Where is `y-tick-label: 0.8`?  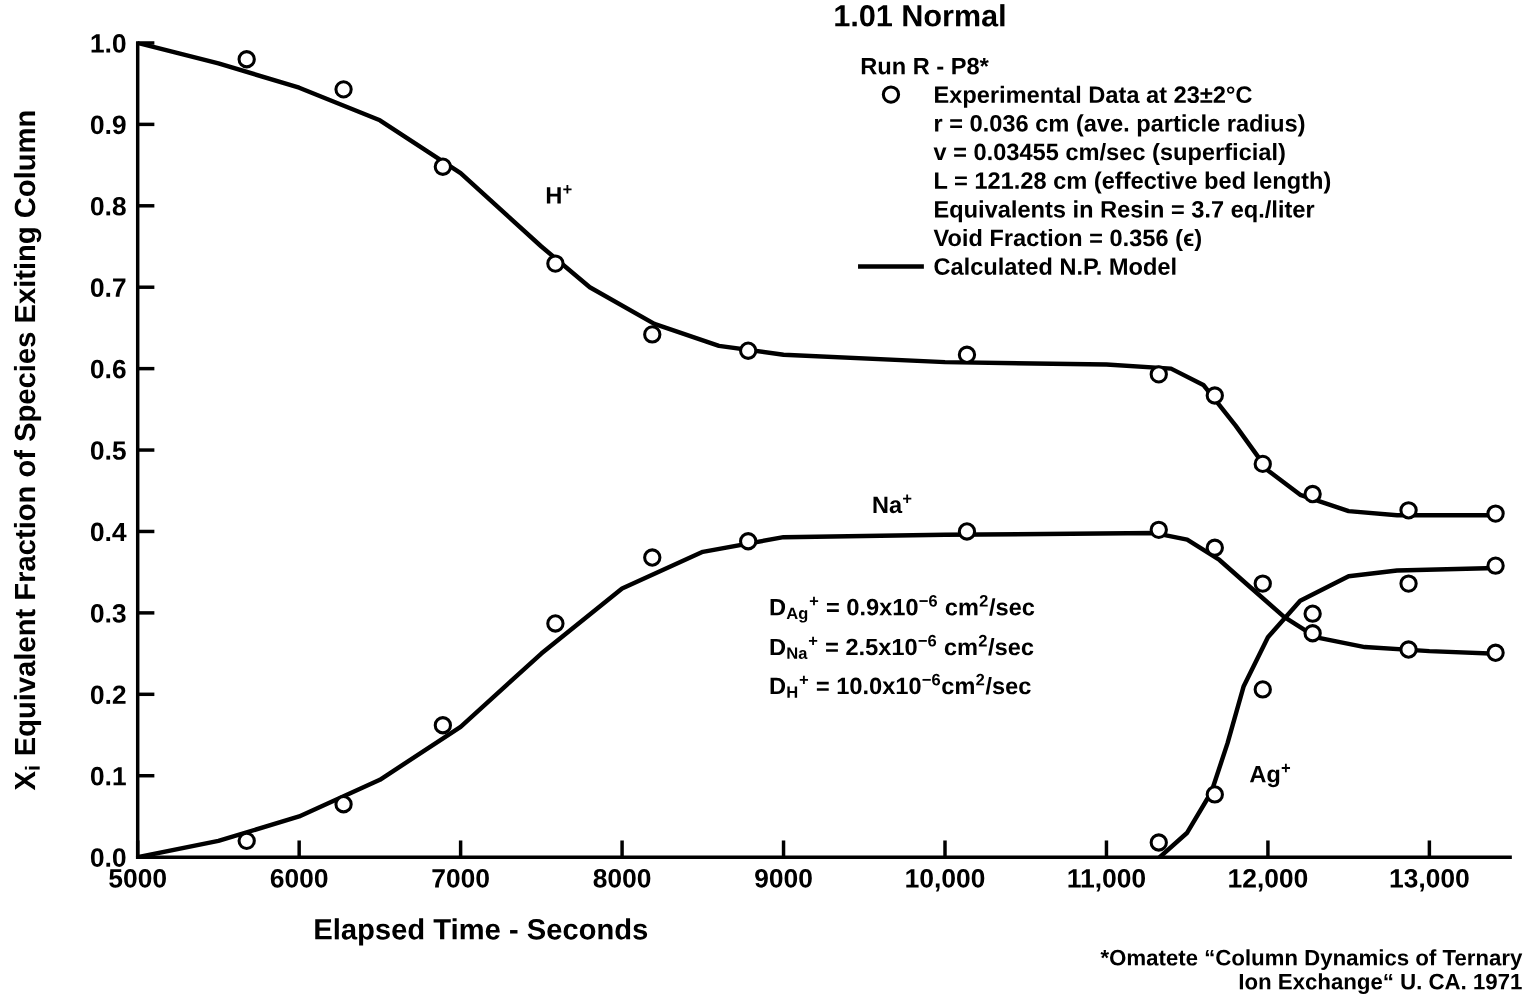
y-tick-label: 0.8 is located at coordinates (108, 206).